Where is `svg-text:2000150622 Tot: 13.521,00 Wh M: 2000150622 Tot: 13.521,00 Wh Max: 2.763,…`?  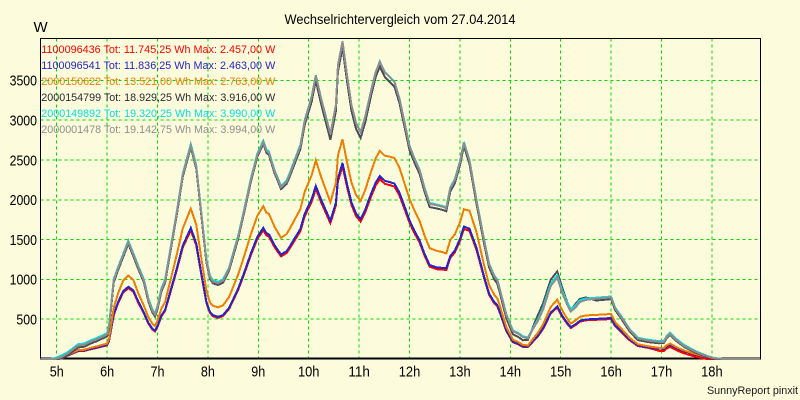 svg-text:2000150622 Tot: 13.521,00 Wh M: 2000150622 Tot: 13.521,00 Wh Max: 2.763,… is located at coordinates (158, 82).